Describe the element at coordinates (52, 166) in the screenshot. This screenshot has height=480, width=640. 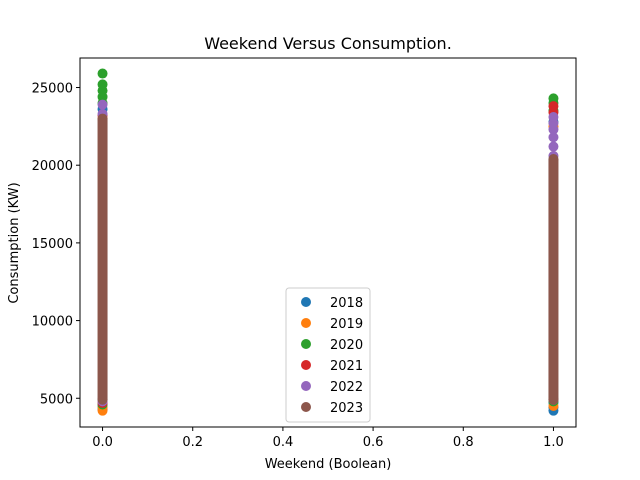
I see `y-tick-label: 20000` at that location.